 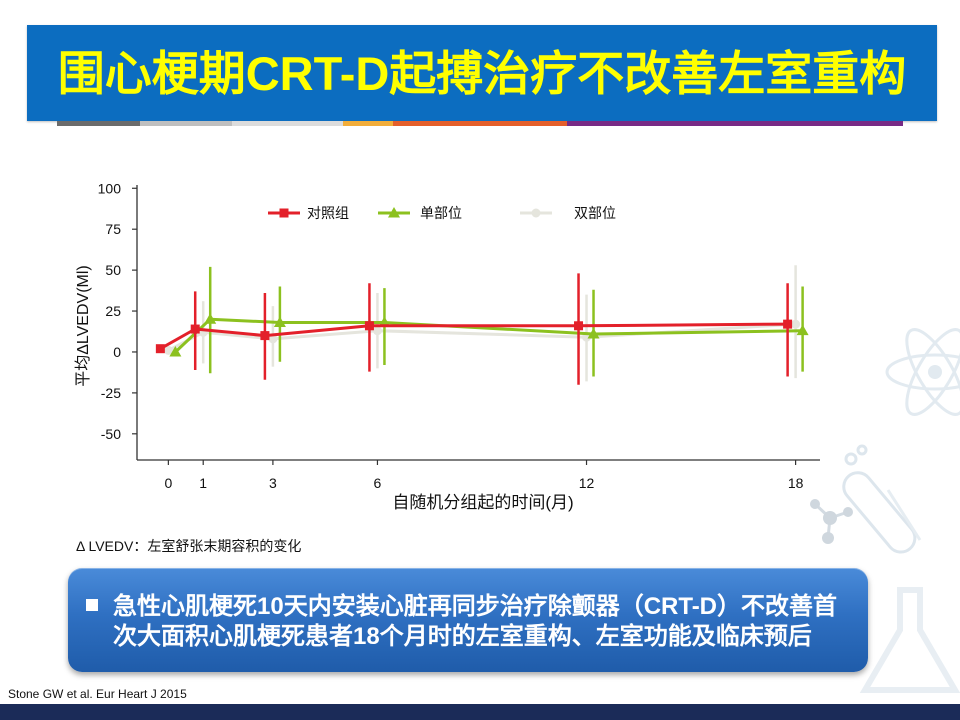 I want to click on series-1-line, so click(x=488, y=335).